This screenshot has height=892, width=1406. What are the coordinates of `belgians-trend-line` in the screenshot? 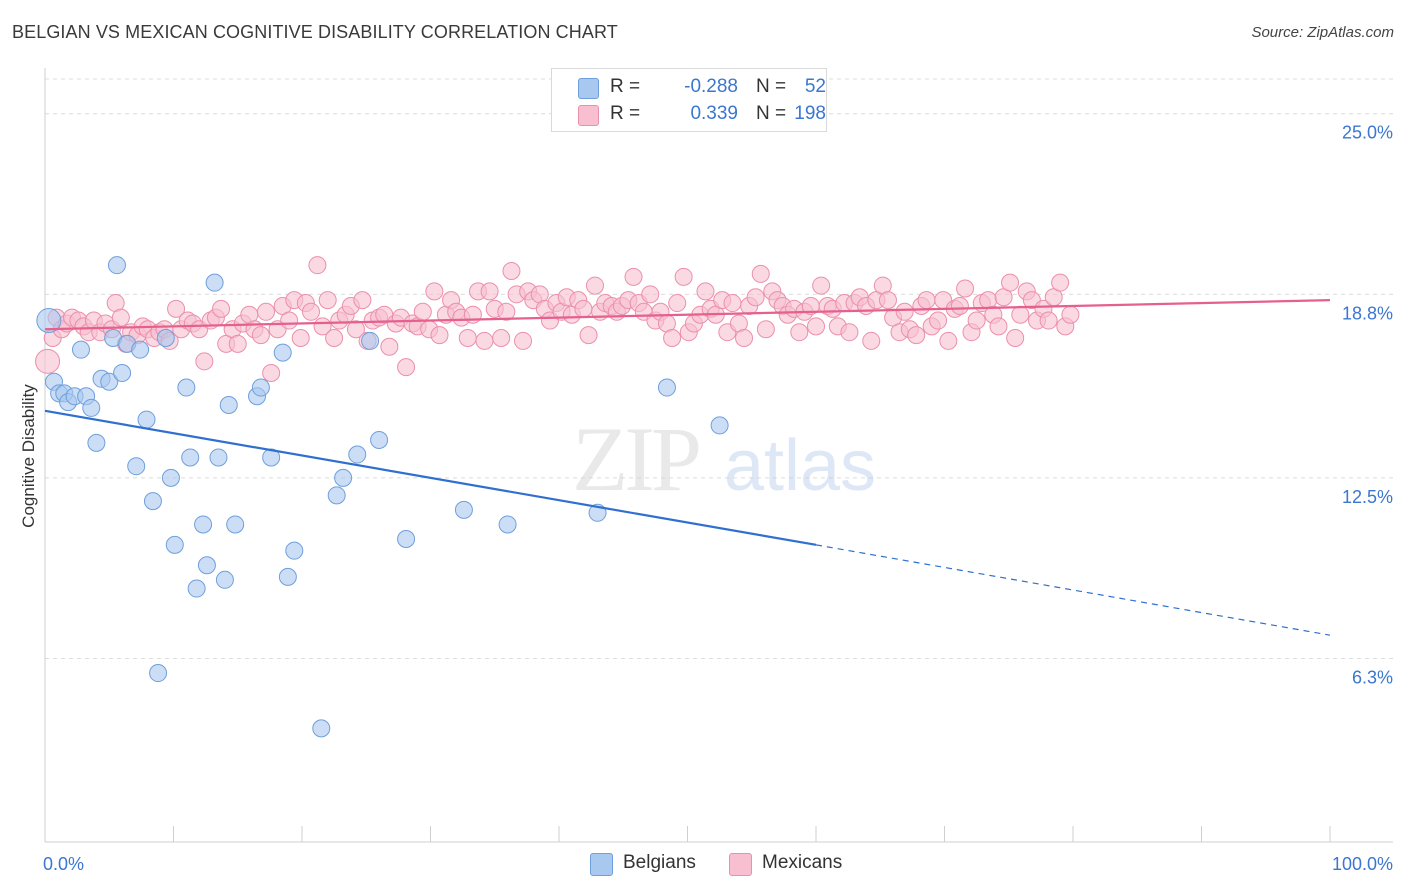 It's located at (430, 477).